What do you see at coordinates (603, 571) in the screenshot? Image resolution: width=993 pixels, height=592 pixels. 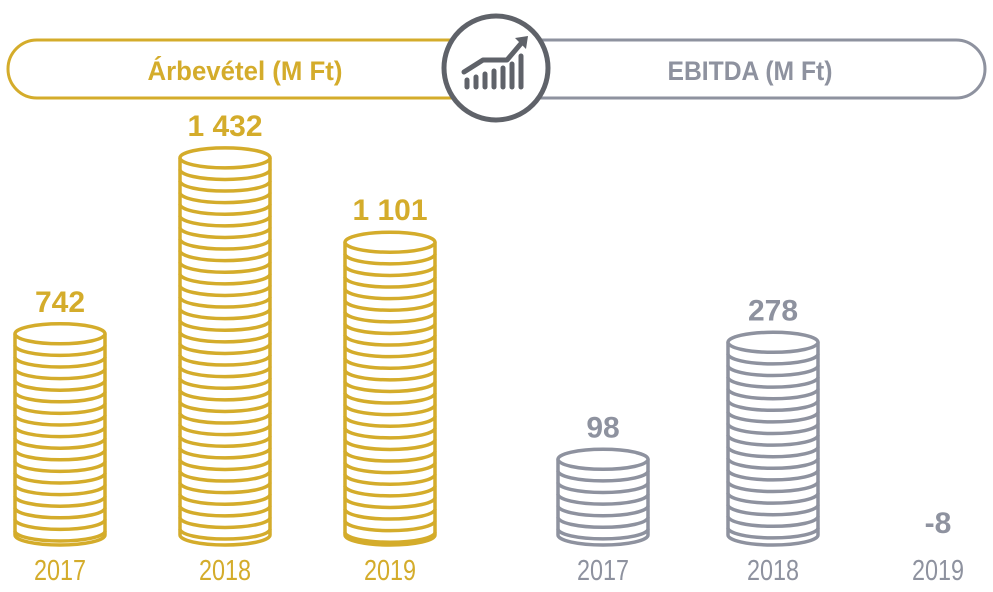 I see `ebitda-year-label: 2017` at bounding box center [603, 571].